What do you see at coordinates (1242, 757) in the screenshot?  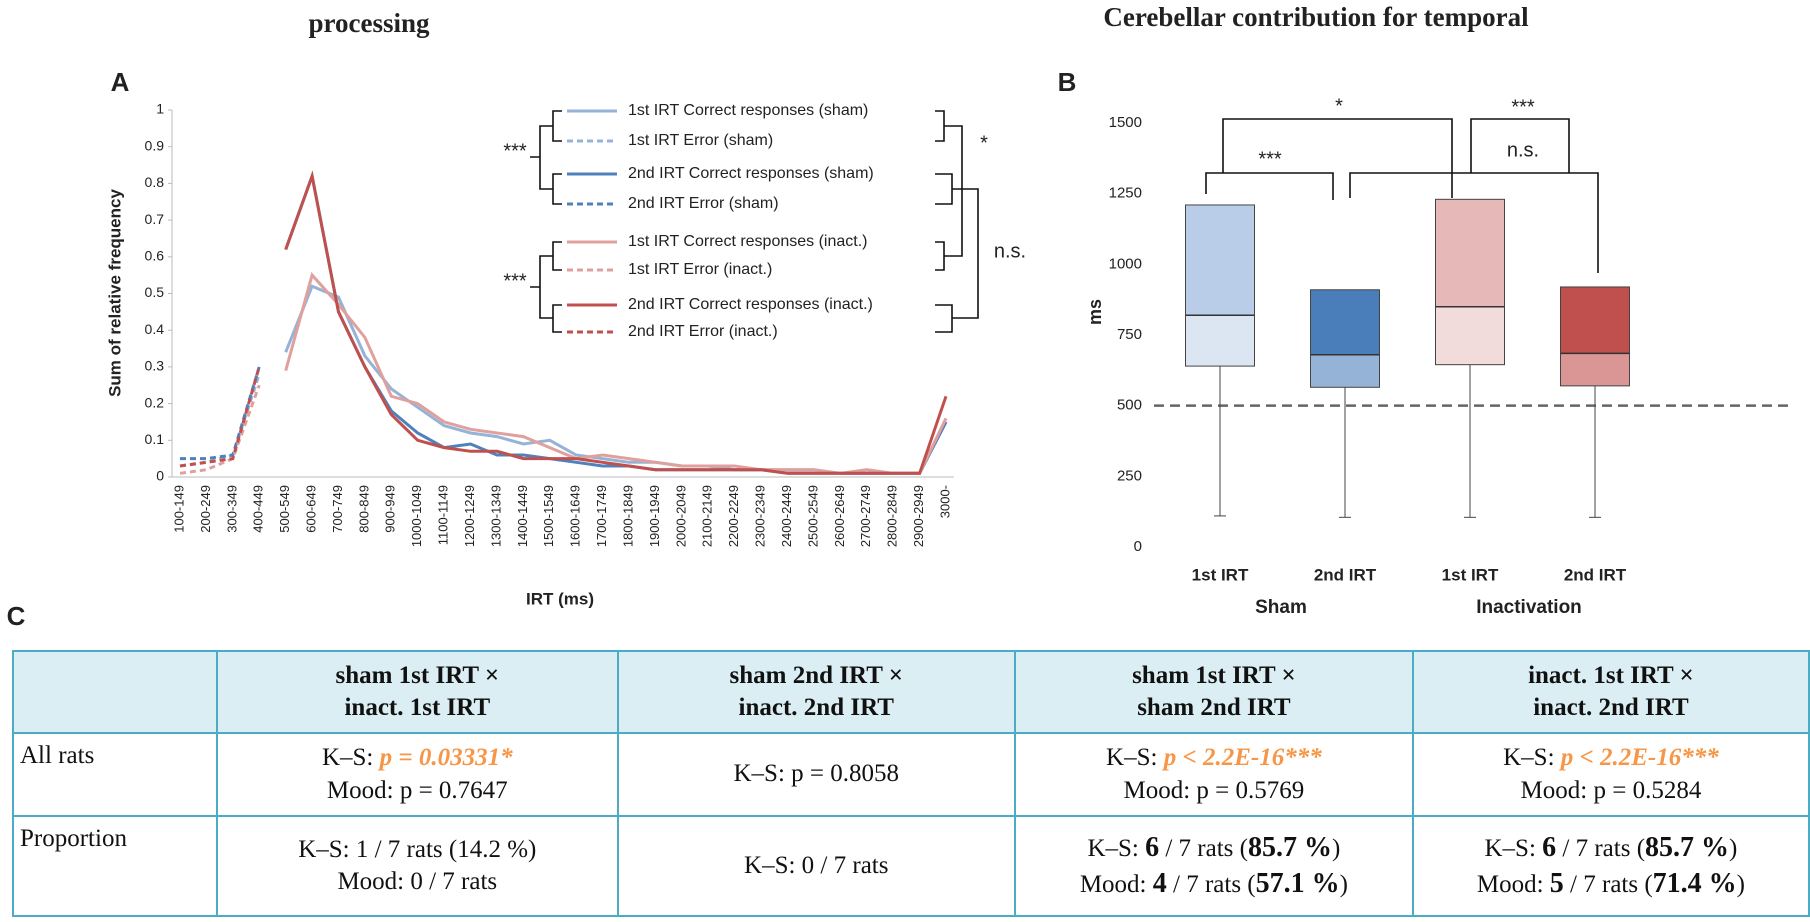 I see `cell-text: p < 2.2E-16***` at bounding box center [1242, 757].